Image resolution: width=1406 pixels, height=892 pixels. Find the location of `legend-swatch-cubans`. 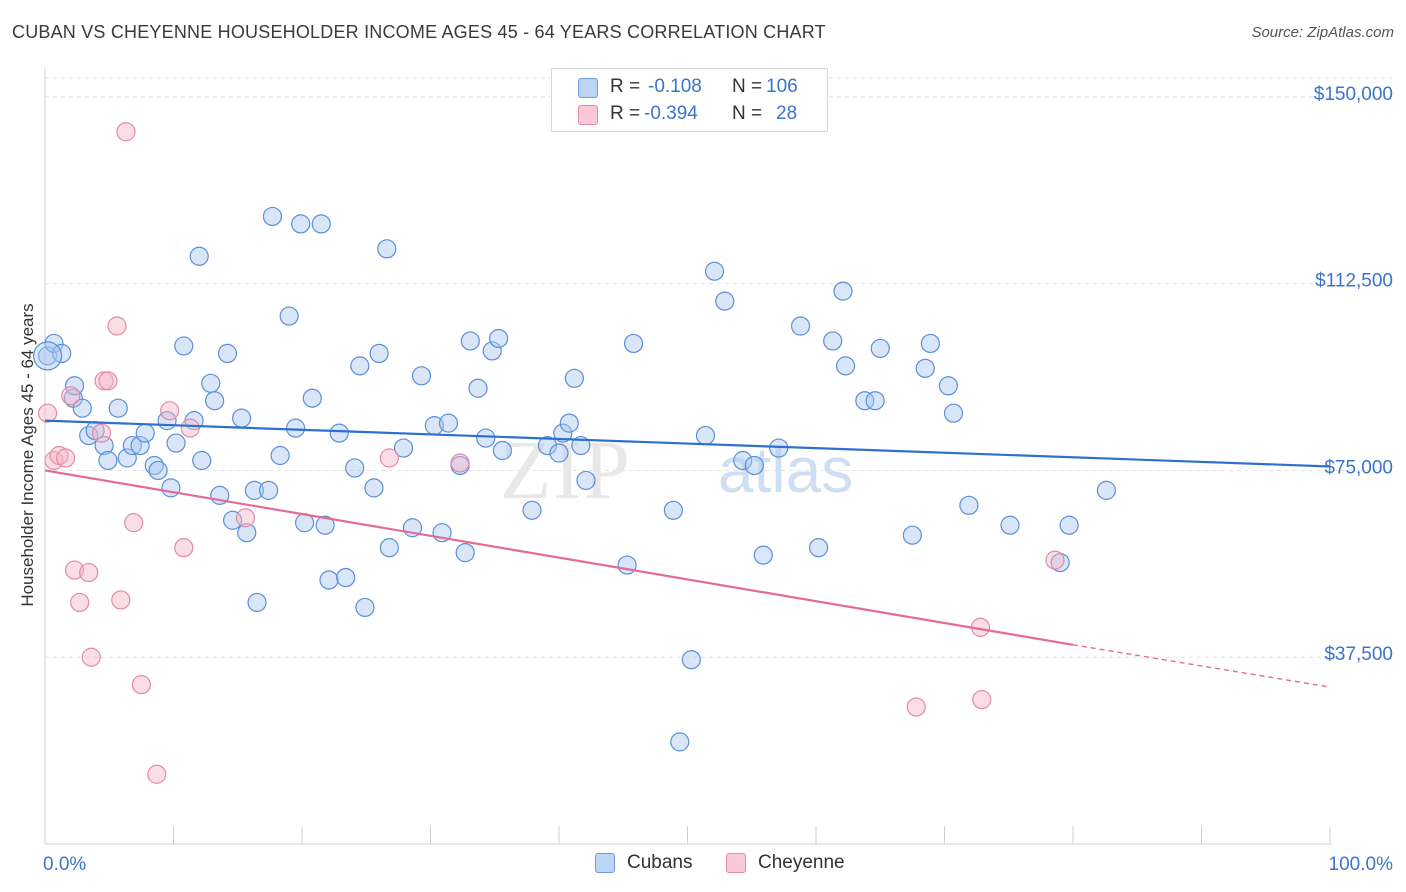

legend-swatch-cubans is located at coordinates (588, 88).